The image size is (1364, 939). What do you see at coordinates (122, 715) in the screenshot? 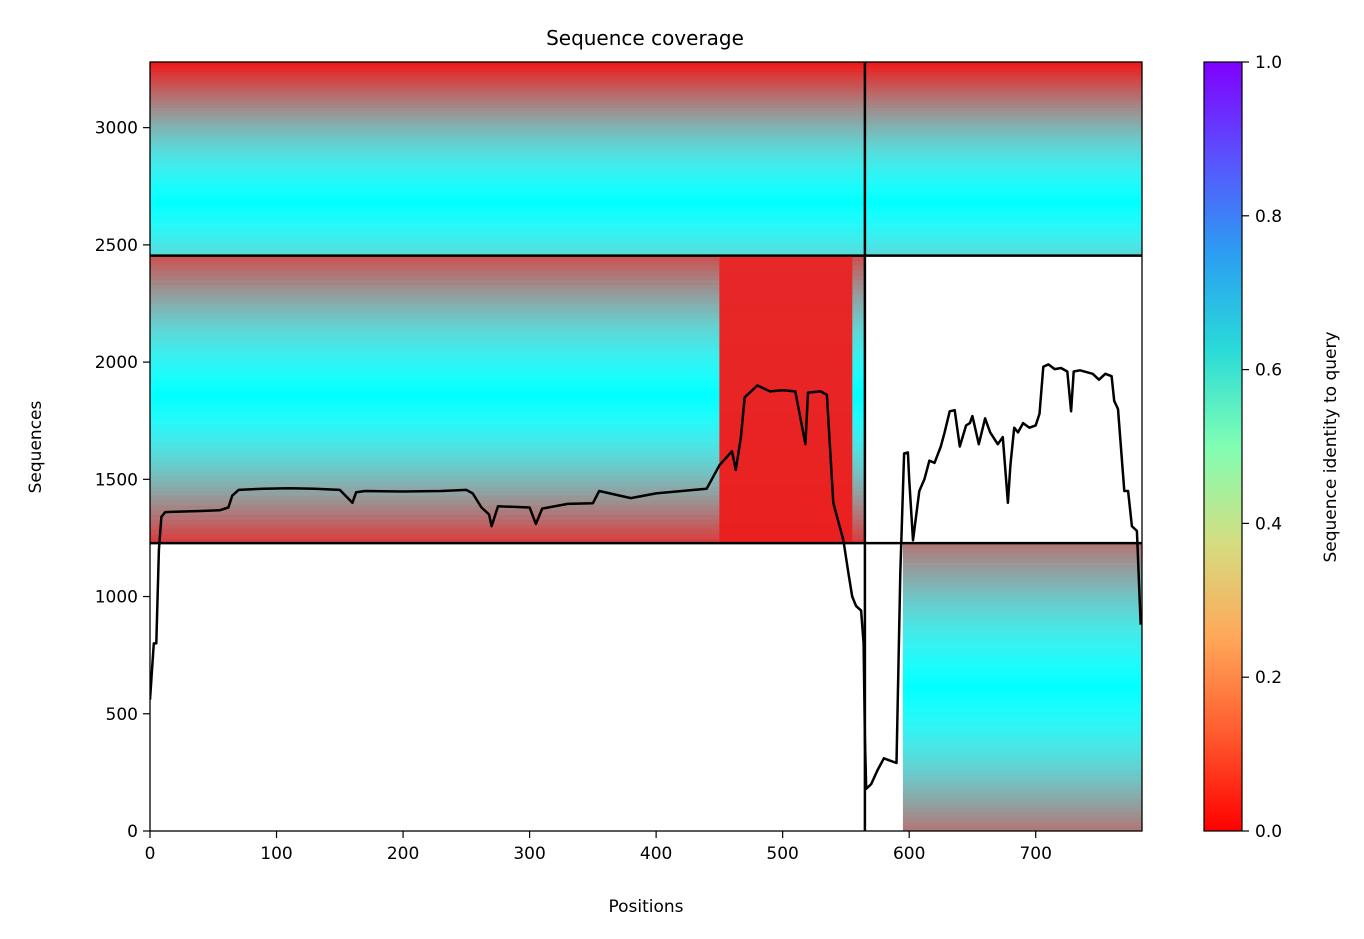
I see `y-tick-label: 500` at bounding box center [122, 715].